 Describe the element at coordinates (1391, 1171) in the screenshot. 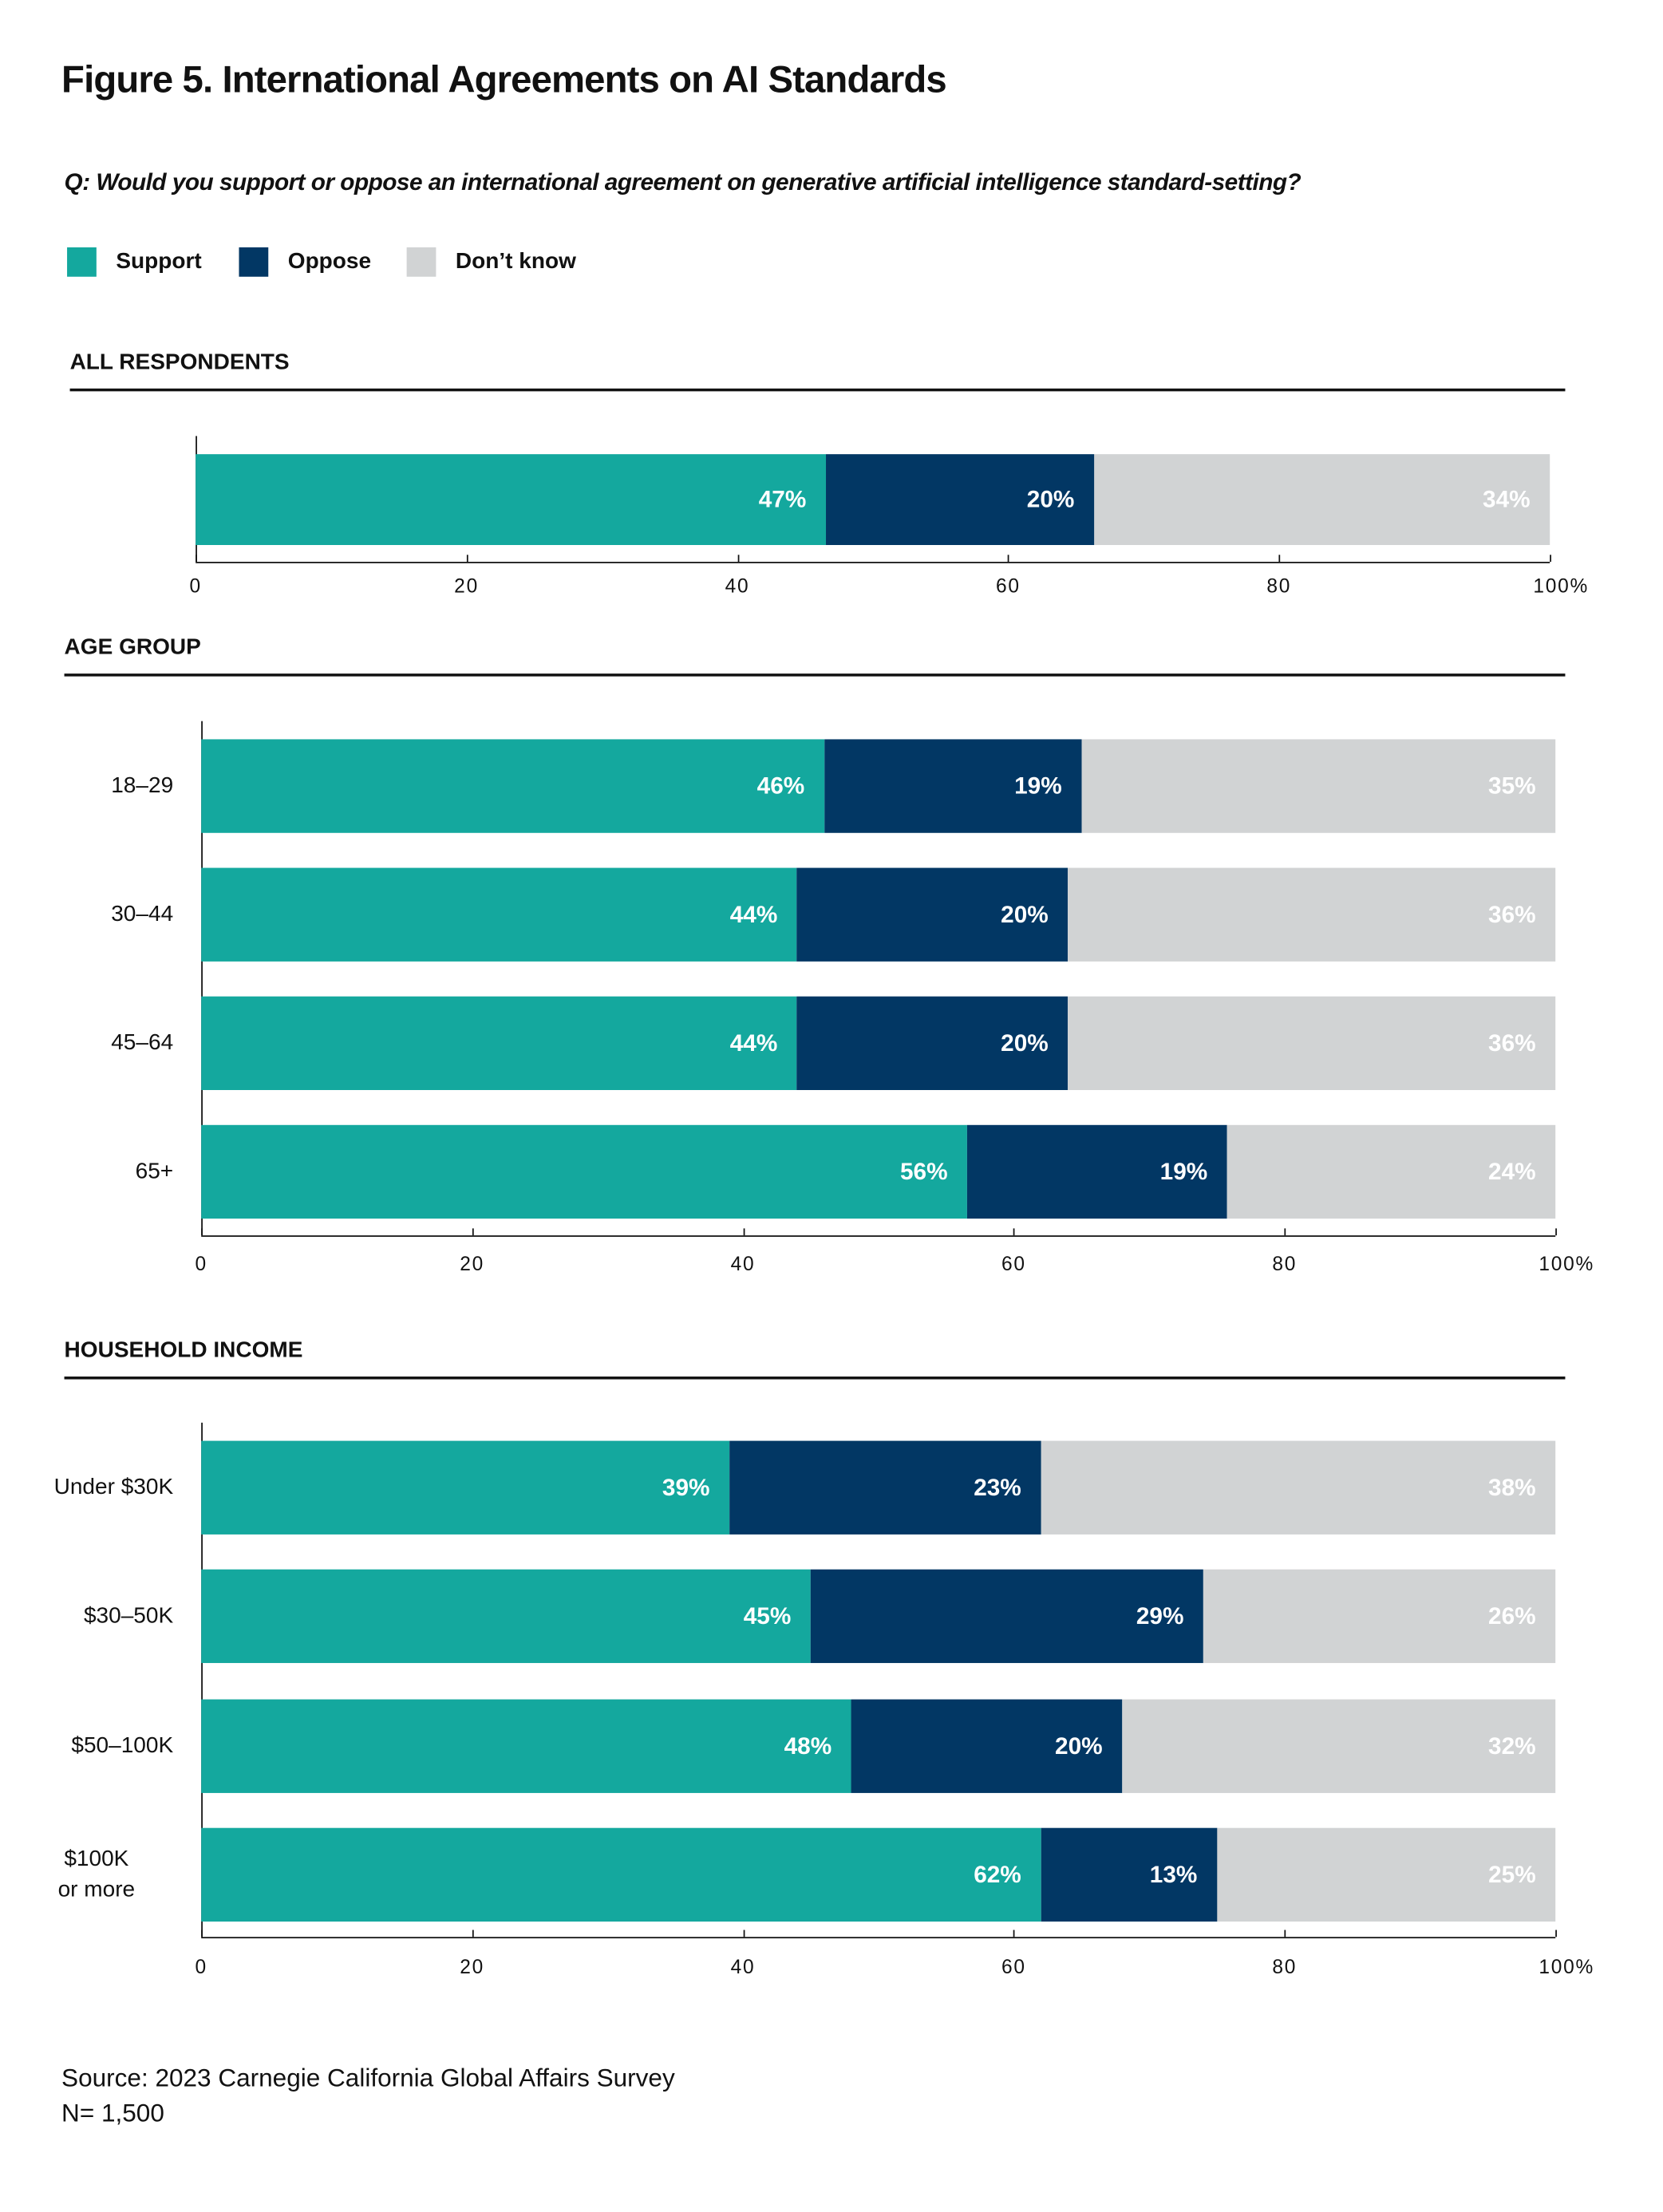

I see `bar-segment-dont-know: 24%` at that location.